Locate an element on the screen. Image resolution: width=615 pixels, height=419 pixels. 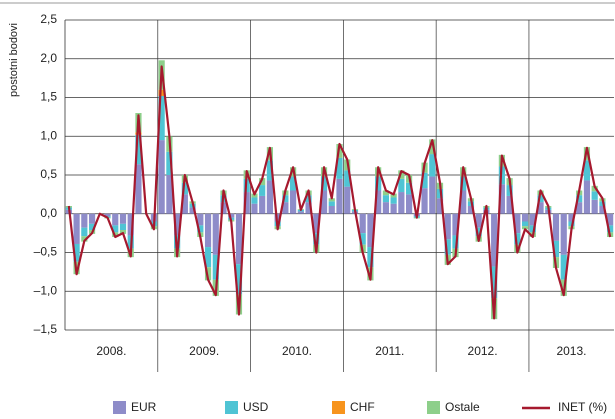
y-tick-label: –0,5 is located at coordinates (46, 252).